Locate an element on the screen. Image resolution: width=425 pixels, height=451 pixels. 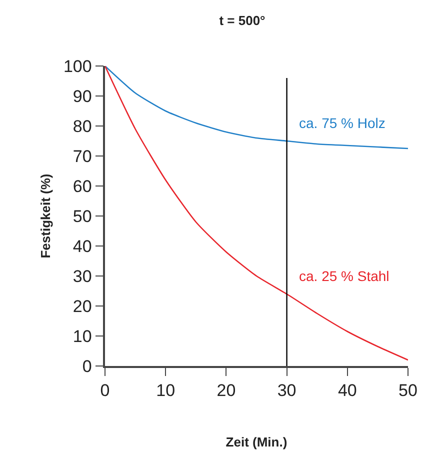
y-tick-label: 90 is located at coordinates (82, 96).